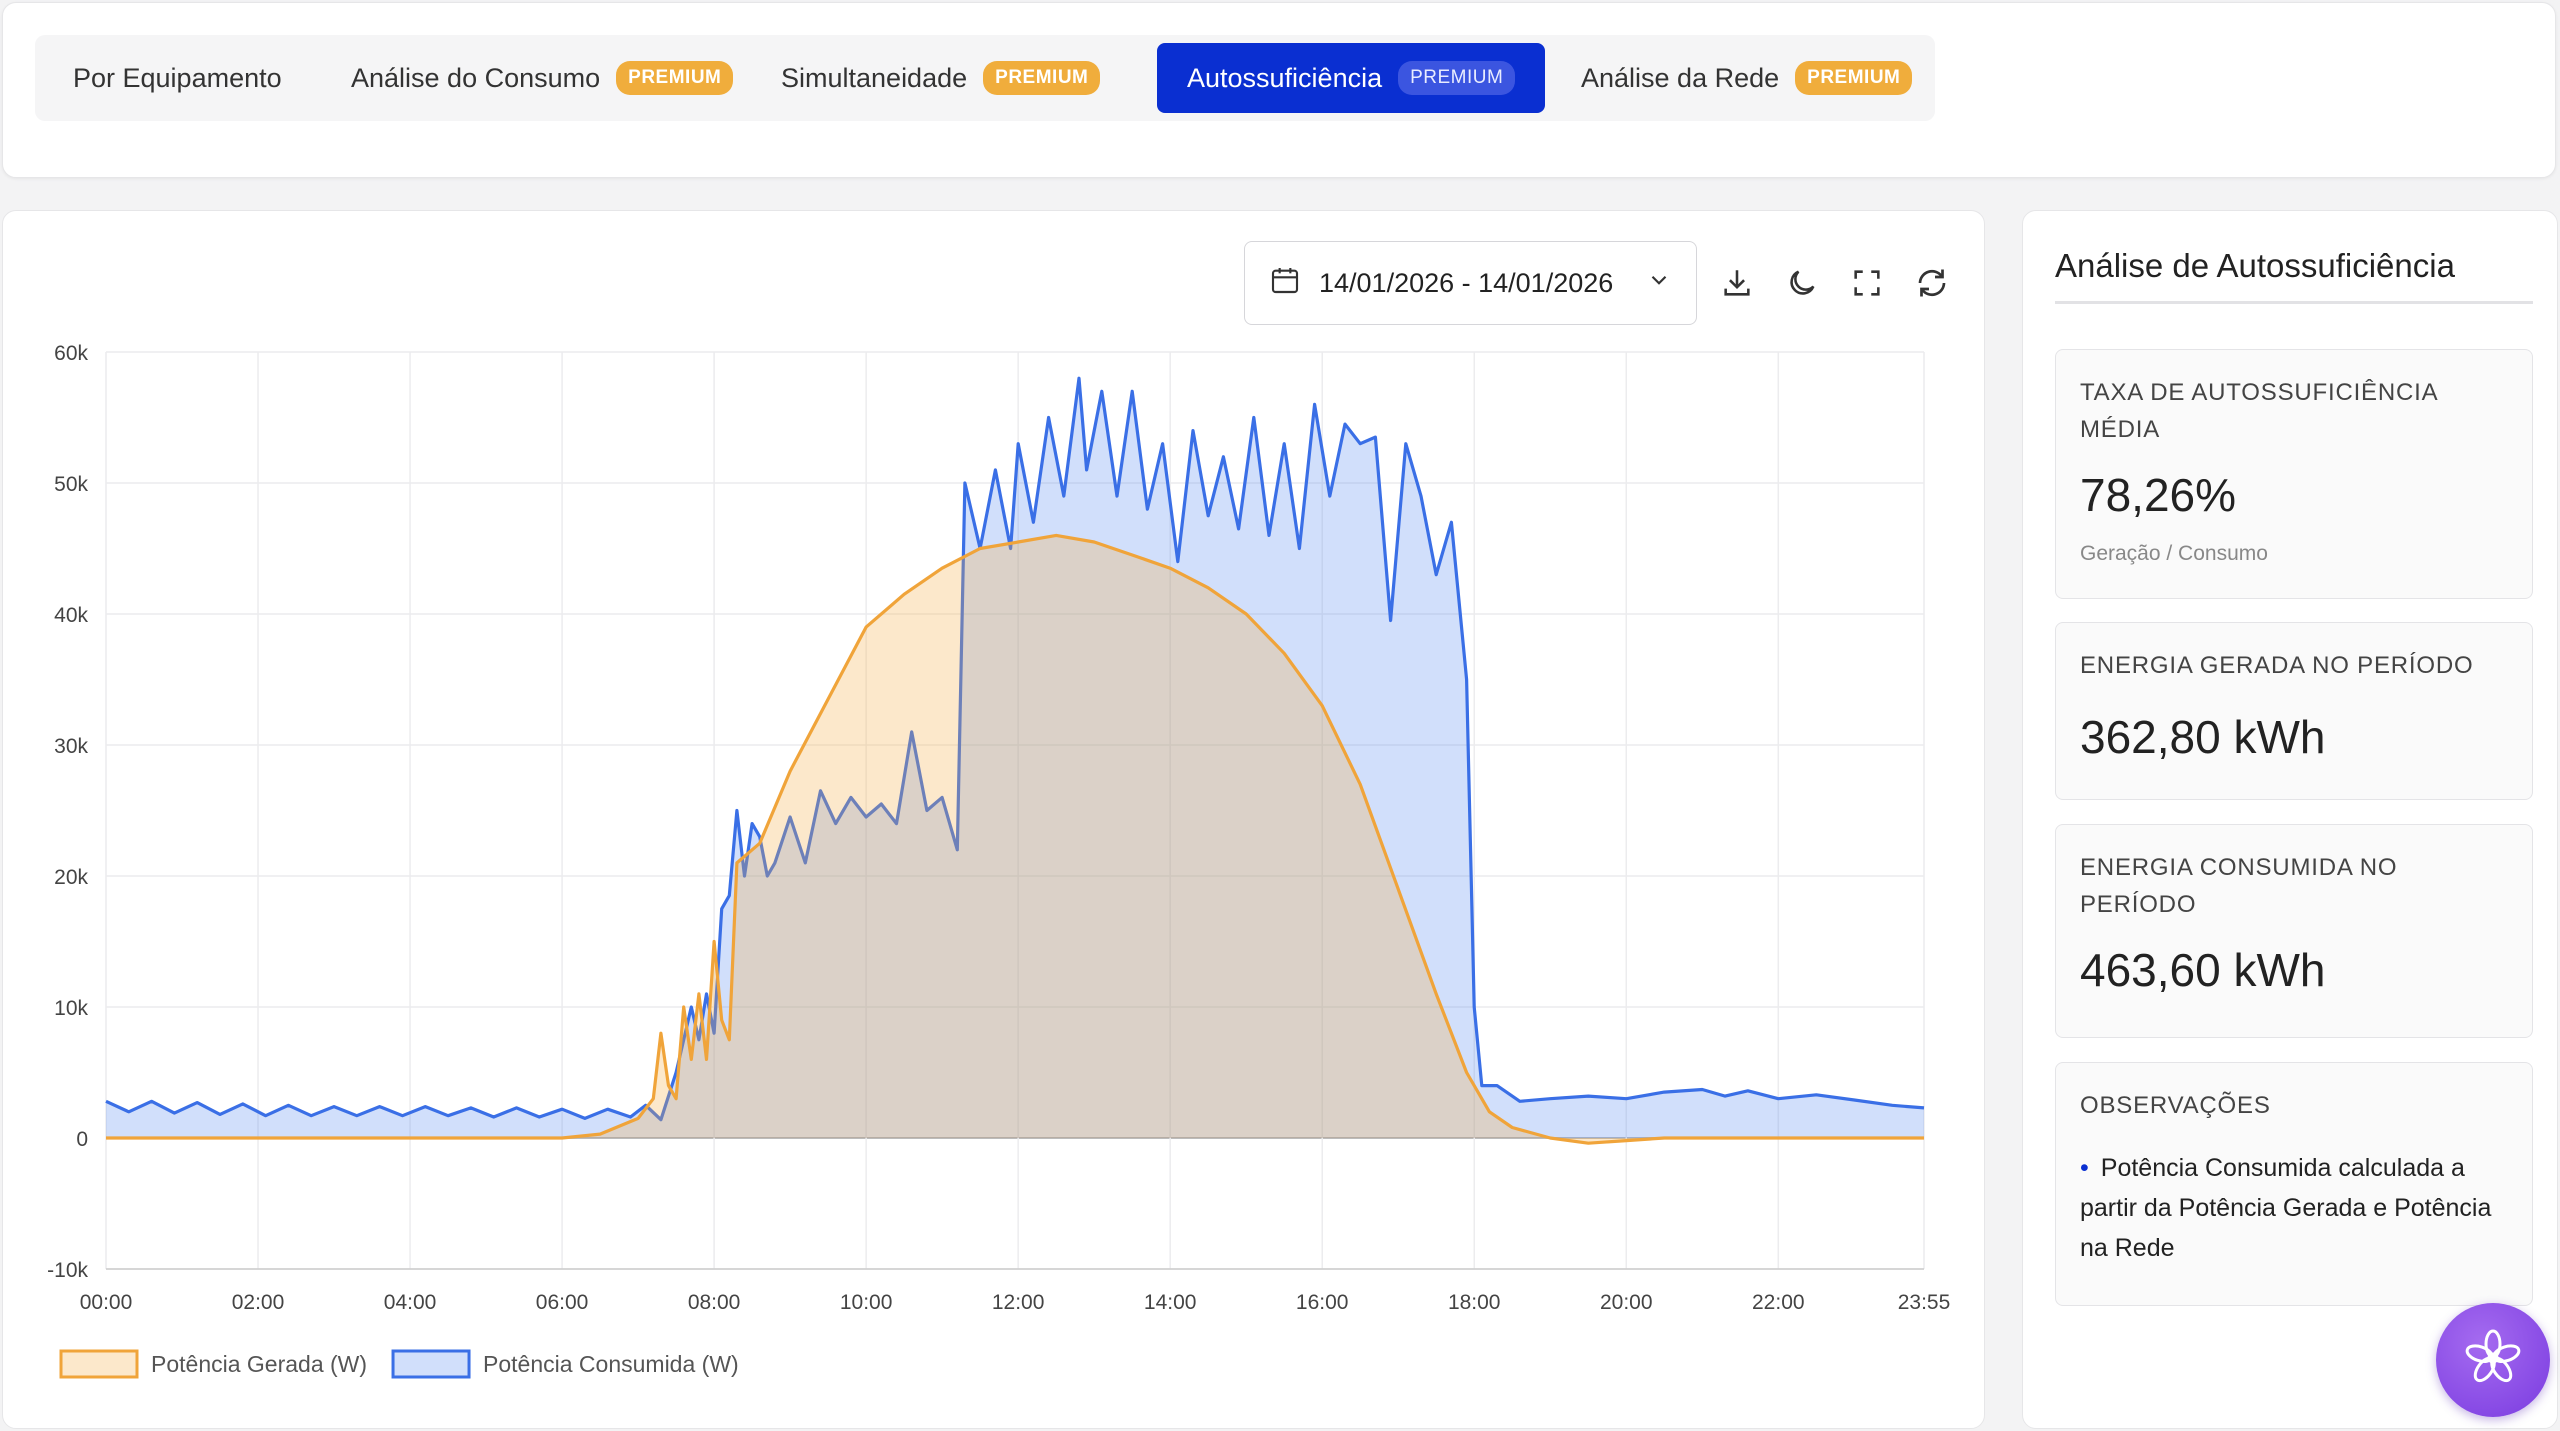  Describe the element at coordinates (1474, 1302) in the screenshot. I see `x-tick-label: 18:00` at that location.